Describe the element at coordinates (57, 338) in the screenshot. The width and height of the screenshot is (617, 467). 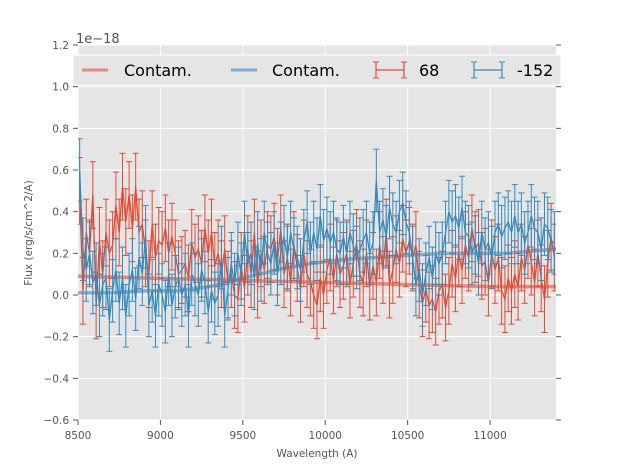
I see `y-tick-label: −0.2` at that location.